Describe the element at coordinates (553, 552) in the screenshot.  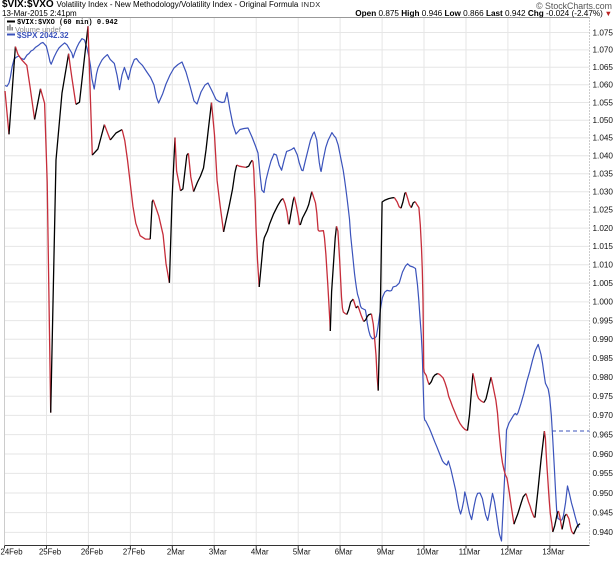
I see `svg-text: 13Mar` at that location.